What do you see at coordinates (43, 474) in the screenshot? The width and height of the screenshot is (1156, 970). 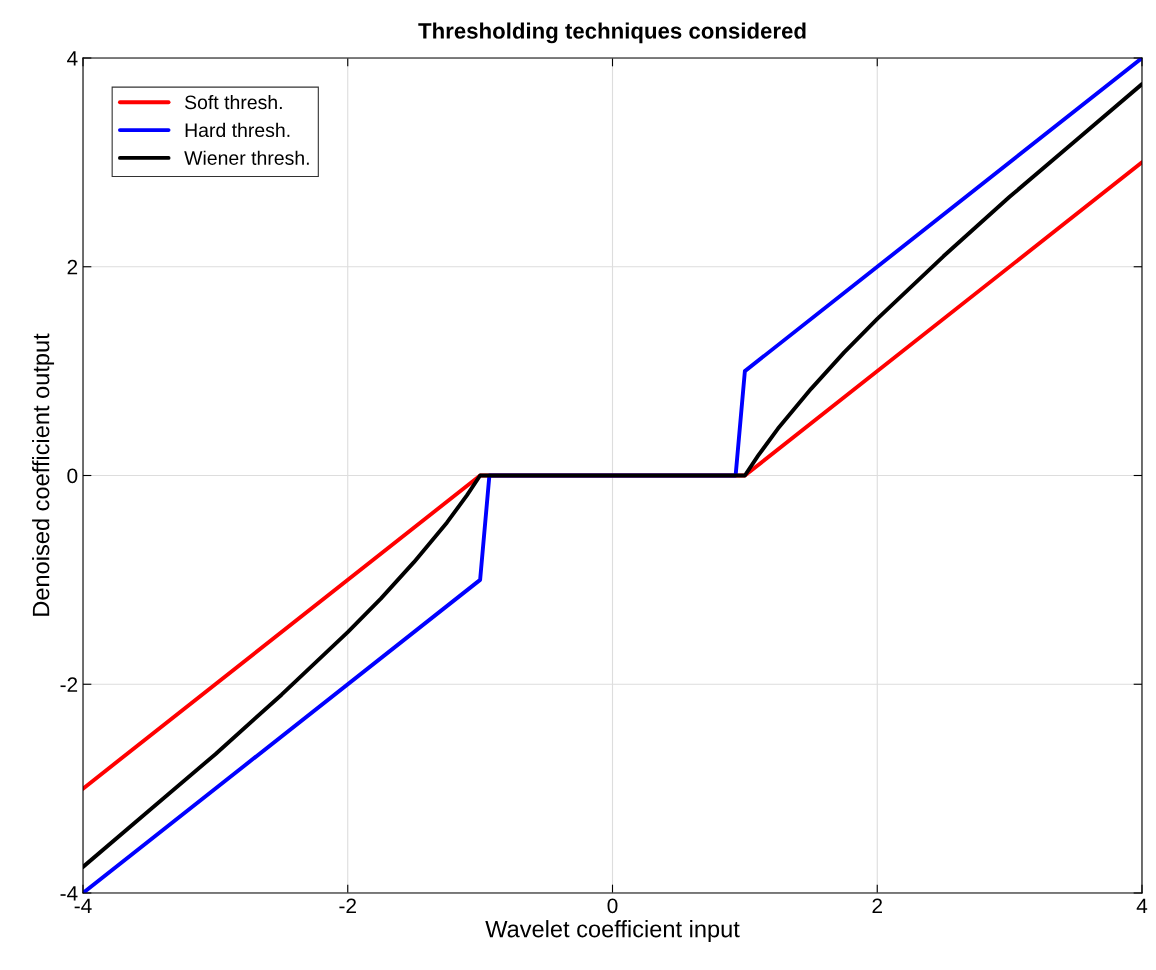 I see `y-axis-title: Denoised coefficient output` at bounding box center [43, 474].